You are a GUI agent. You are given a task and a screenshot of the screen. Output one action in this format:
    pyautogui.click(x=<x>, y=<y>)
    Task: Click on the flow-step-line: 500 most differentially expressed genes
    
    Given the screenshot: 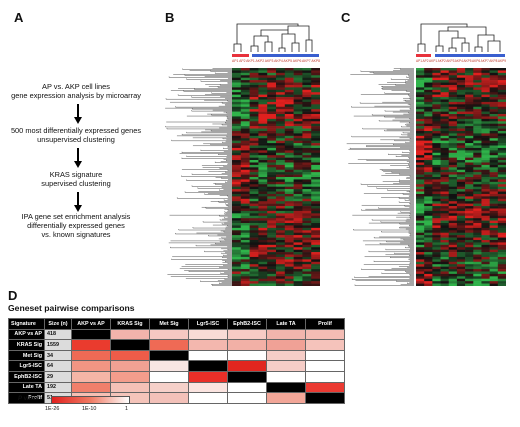 What is the action you would take?
    pyautogui.click(x=76, y=130)
    